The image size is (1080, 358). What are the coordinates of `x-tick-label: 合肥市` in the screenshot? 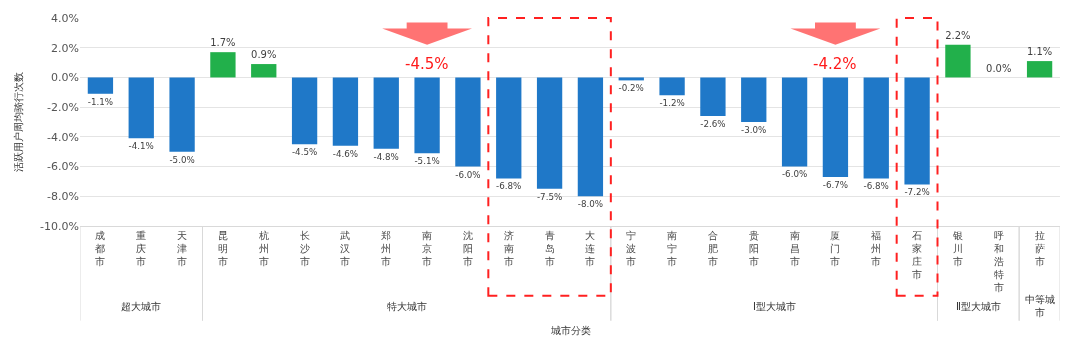 It's located at (712, 248).